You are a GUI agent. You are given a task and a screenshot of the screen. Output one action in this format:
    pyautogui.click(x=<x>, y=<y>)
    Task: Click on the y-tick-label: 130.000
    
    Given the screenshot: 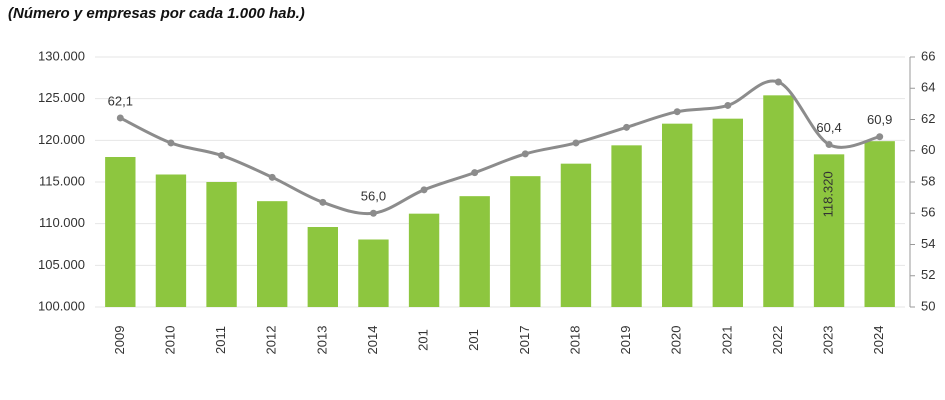 What is the action you would take?
    pyautogui.click(x=61, y=55)
    